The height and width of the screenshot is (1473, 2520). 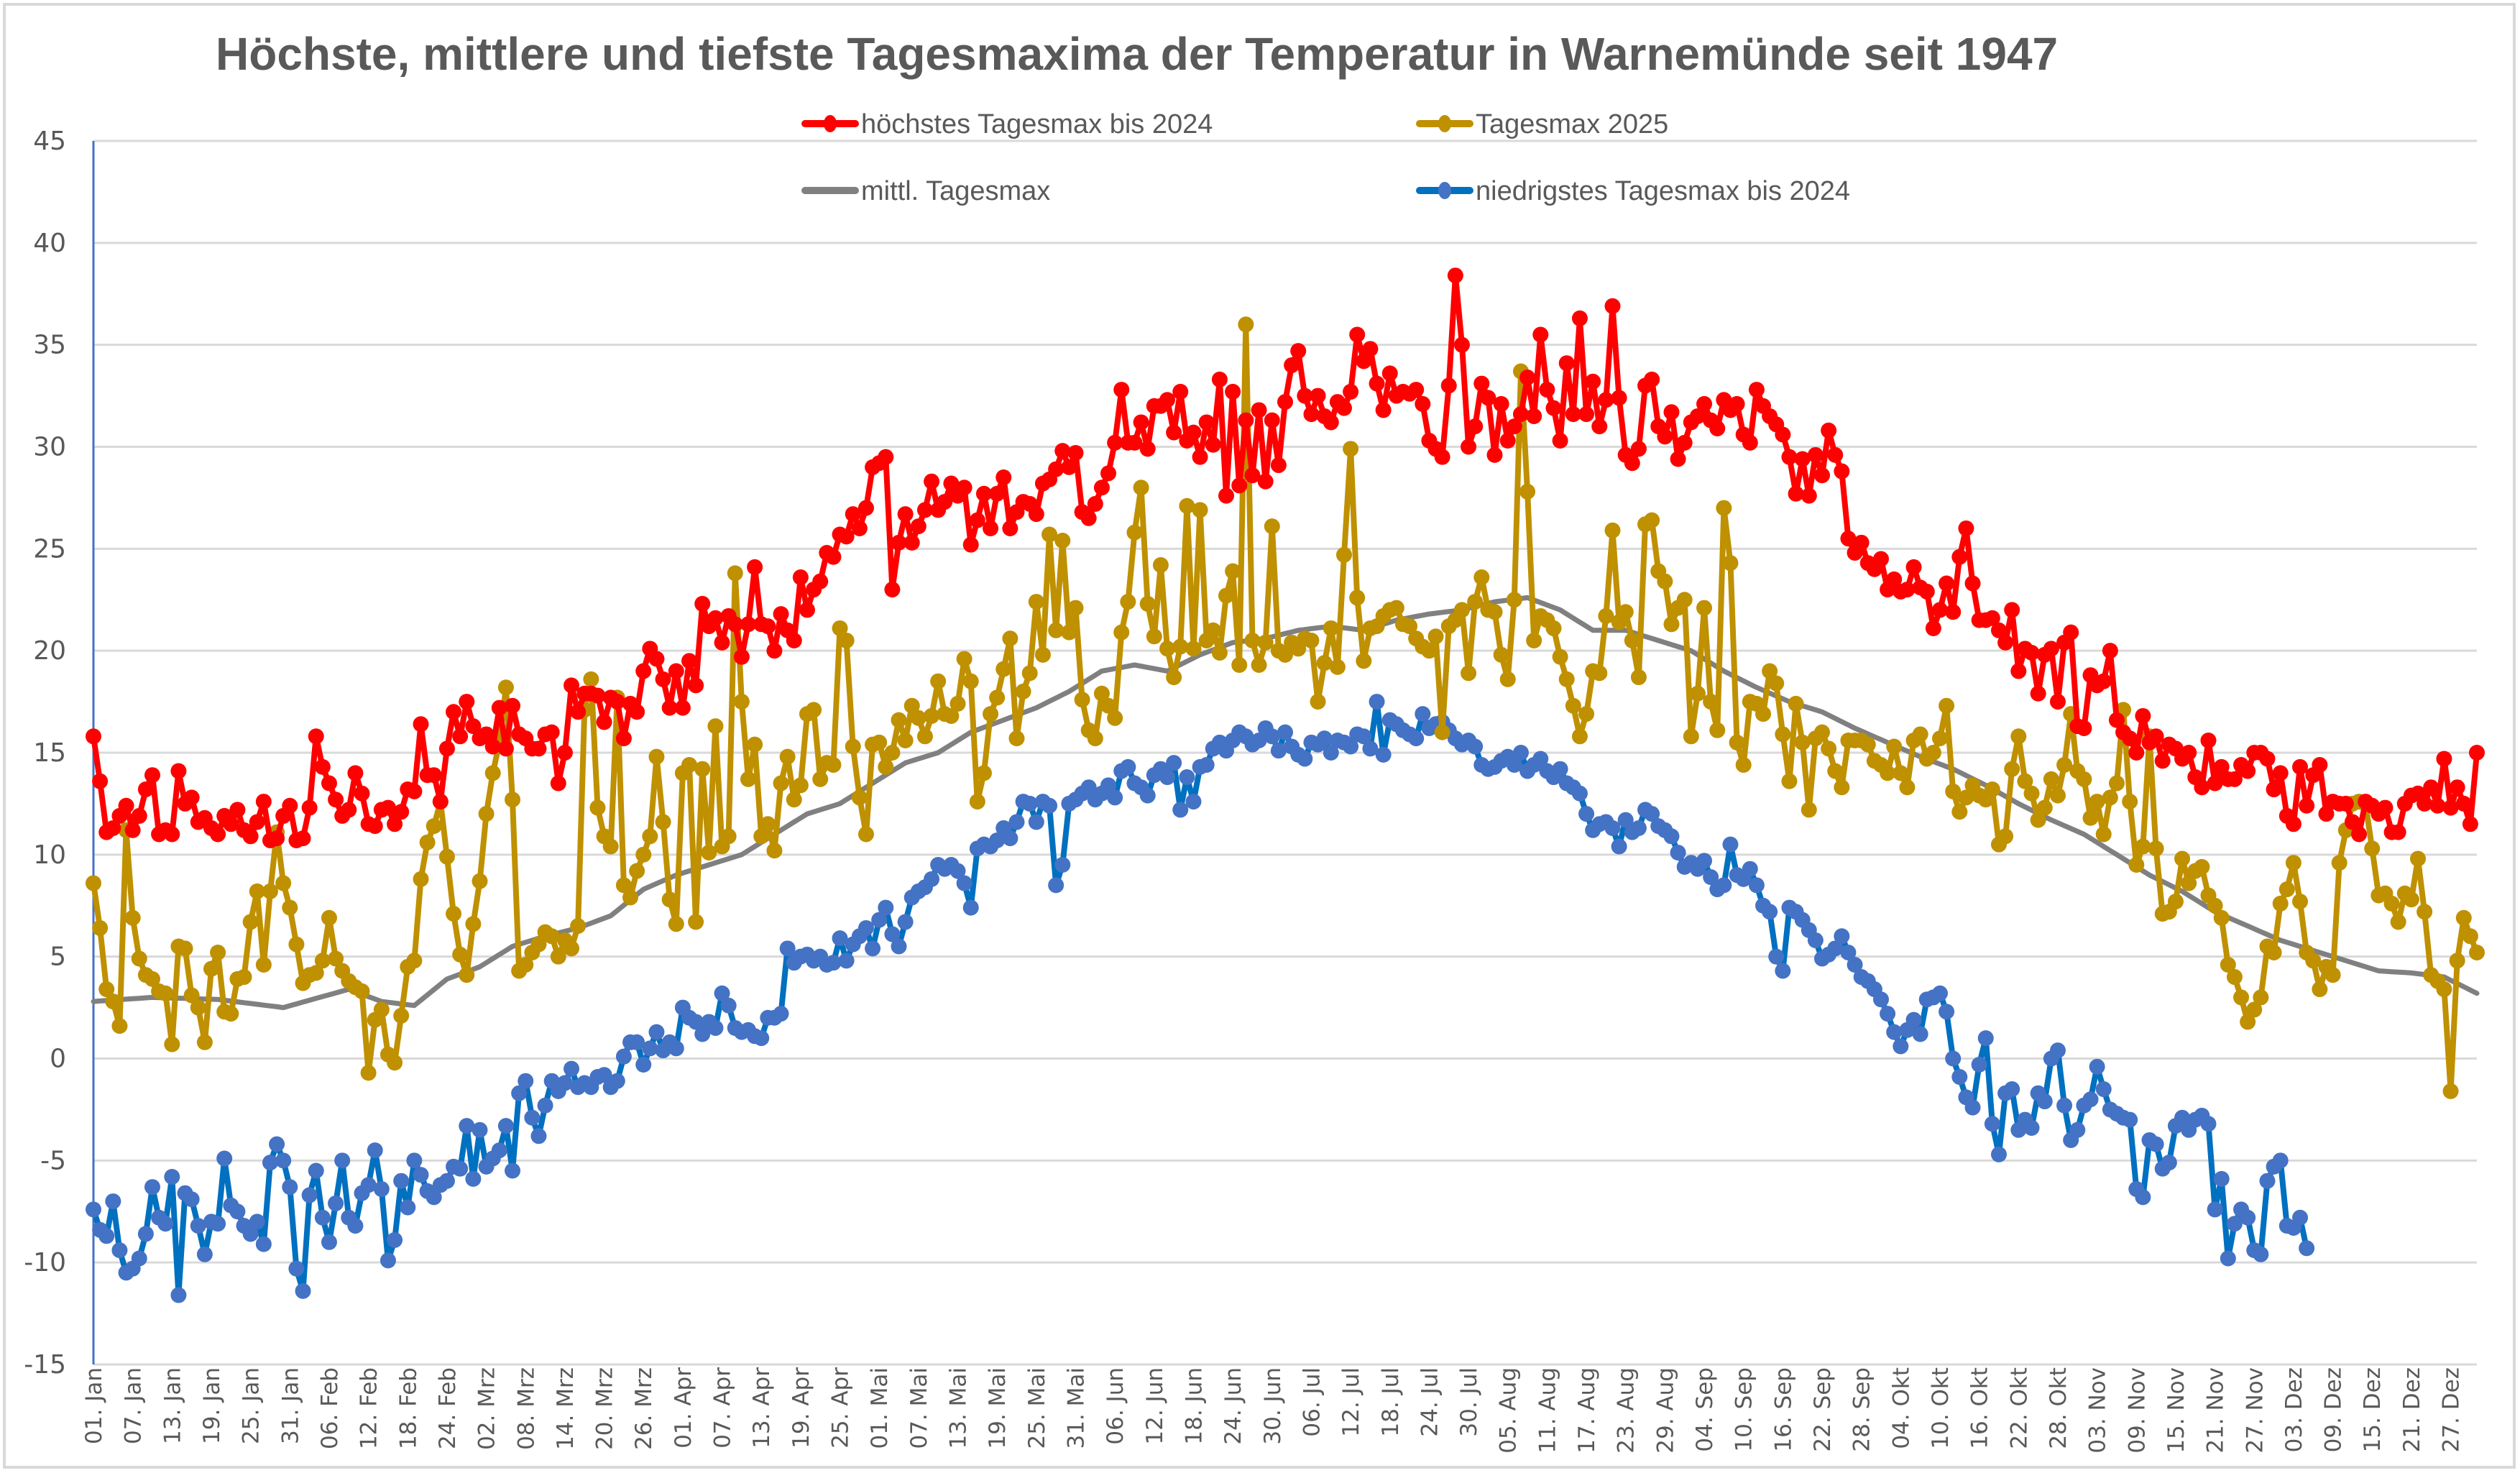 What do you see at coordinates (1627, 1410) in the screenshot?
I see `x-tick-label: 23. Aug` at bounding box center [1627, 1410].